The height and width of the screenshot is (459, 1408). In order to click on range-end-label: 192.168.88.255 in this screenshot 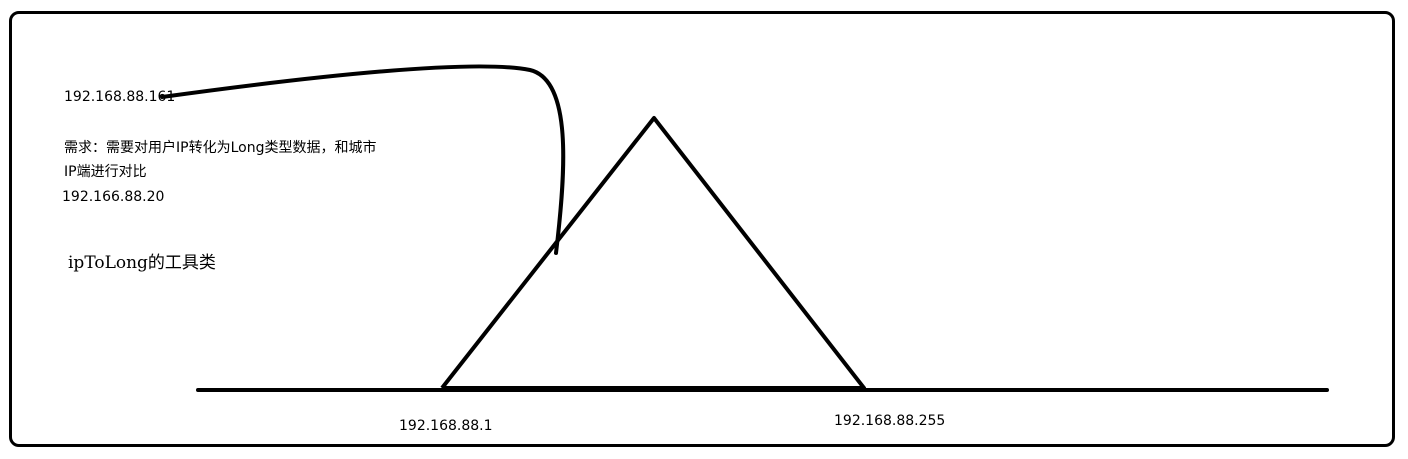, I will do `click(890, 421)`.